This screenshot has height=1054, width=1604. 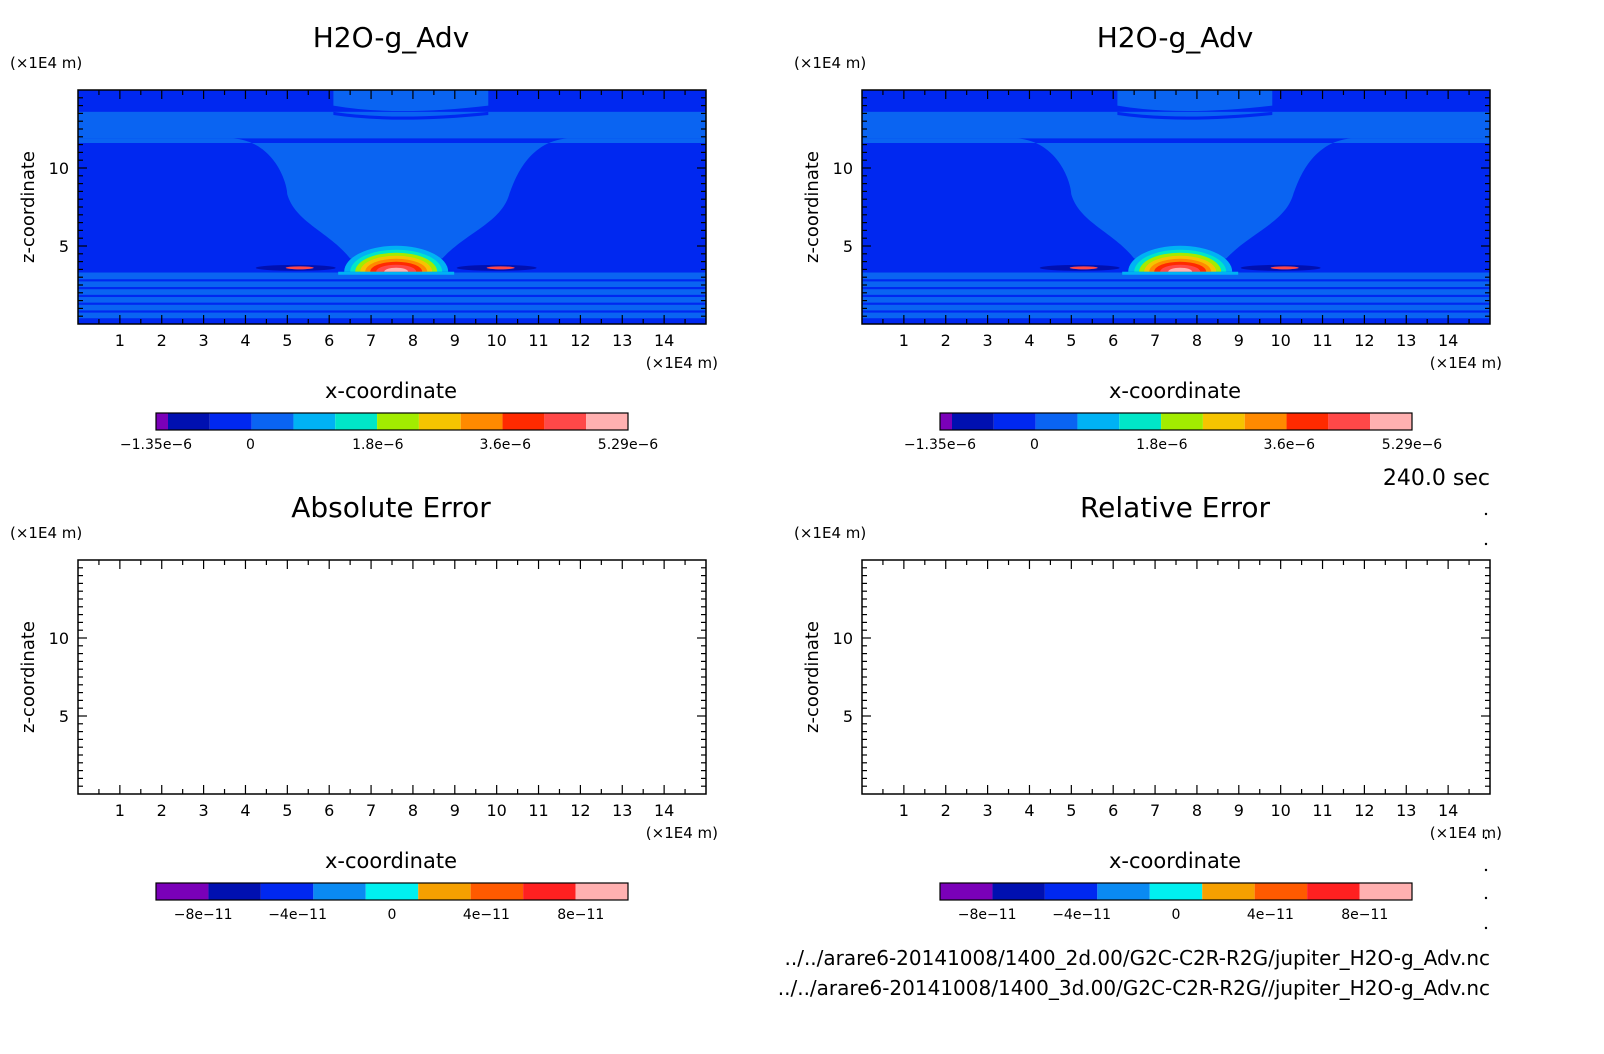 What do you see at coordinates (1180, 273) in the screenshot?
I see `field-peak-base` at bounding box center [1180, 273].